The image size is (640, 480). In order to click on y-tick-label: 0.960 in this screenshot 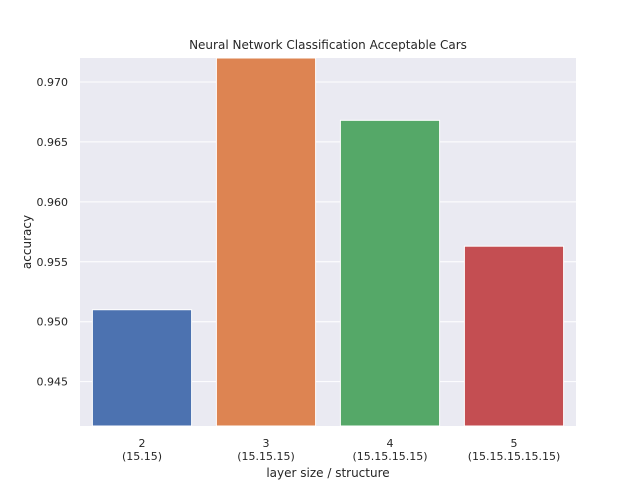, I will do `click(53, 202)`.